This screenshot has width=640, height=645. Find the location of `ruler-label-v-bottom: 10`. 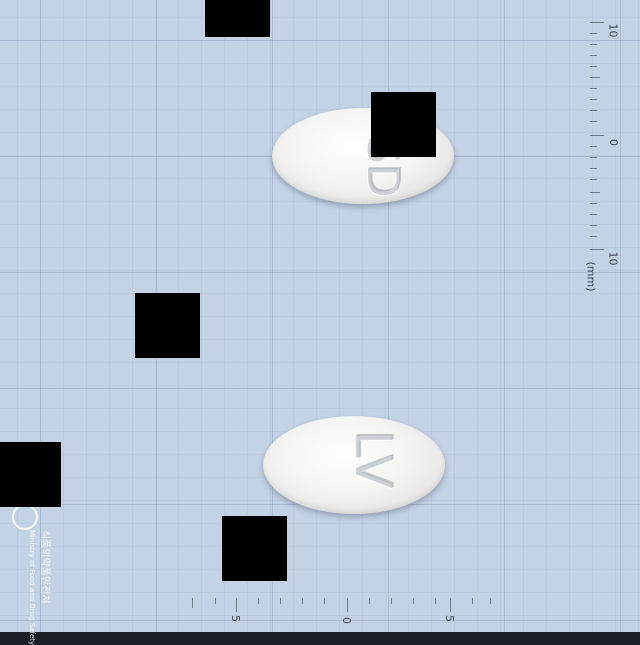

ruler-label-v-bottom: 10 is located at coordinates (613, 258).